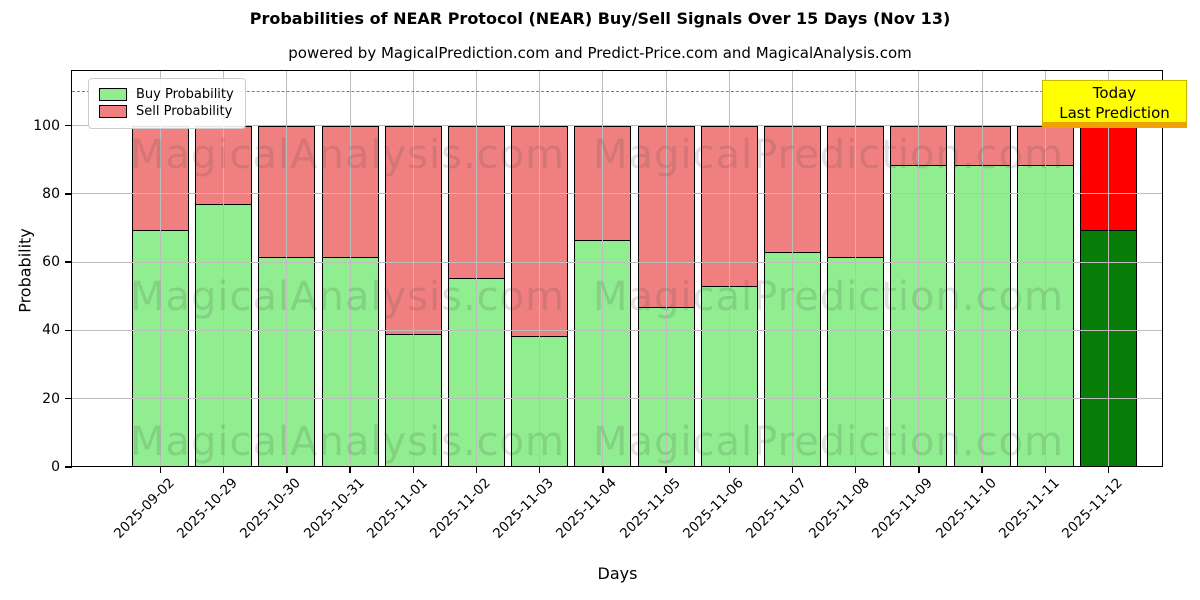 Image resolution: width=1200 pixels, height=600 pixels. Describe the element at coordinates (185, 94) in the screenshot. I see `legend-label-buy: Buy Probability` at that location.